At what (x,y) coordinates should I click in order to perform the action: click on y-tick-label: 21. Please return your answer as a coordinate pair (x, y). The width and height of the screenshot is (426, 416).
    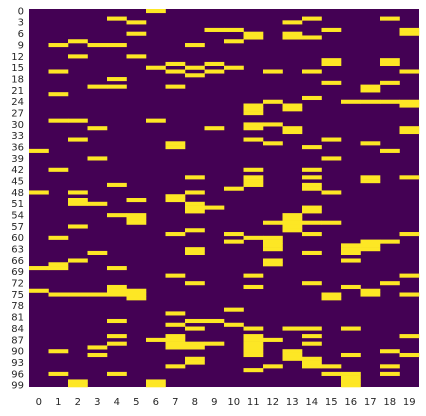
    Looking at the image, I should click on (17, 91).